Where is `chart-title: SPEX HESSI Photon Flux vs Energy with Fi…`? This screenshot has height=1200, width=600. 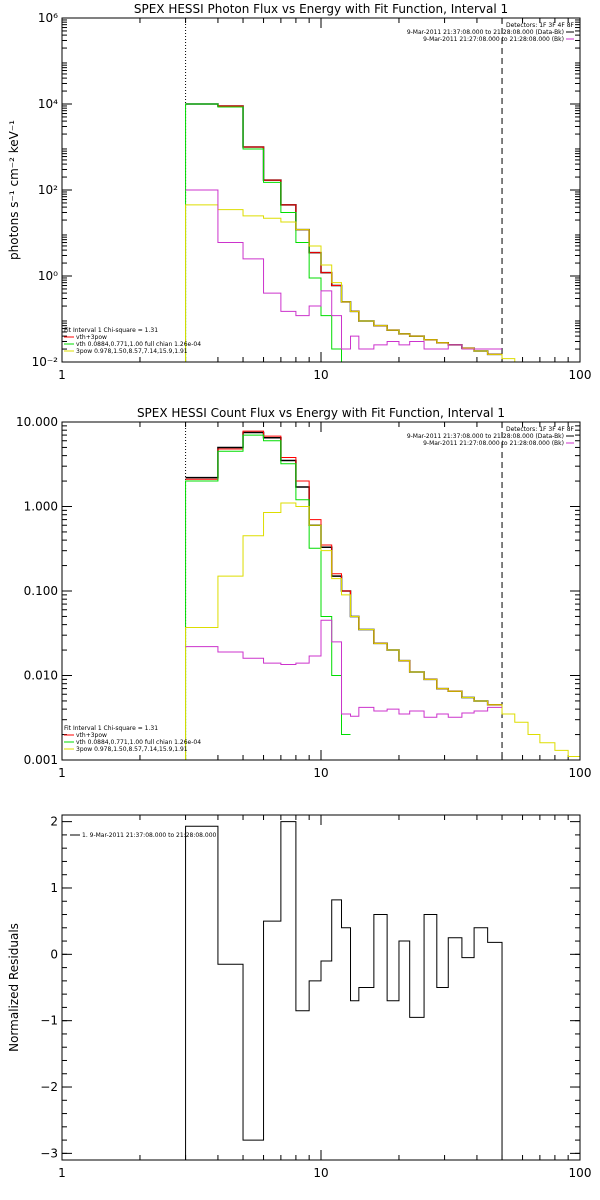 chart-title: SPEX HESSI Photon Flux vs Energy with Fi… is located at coordinates (321, 9).